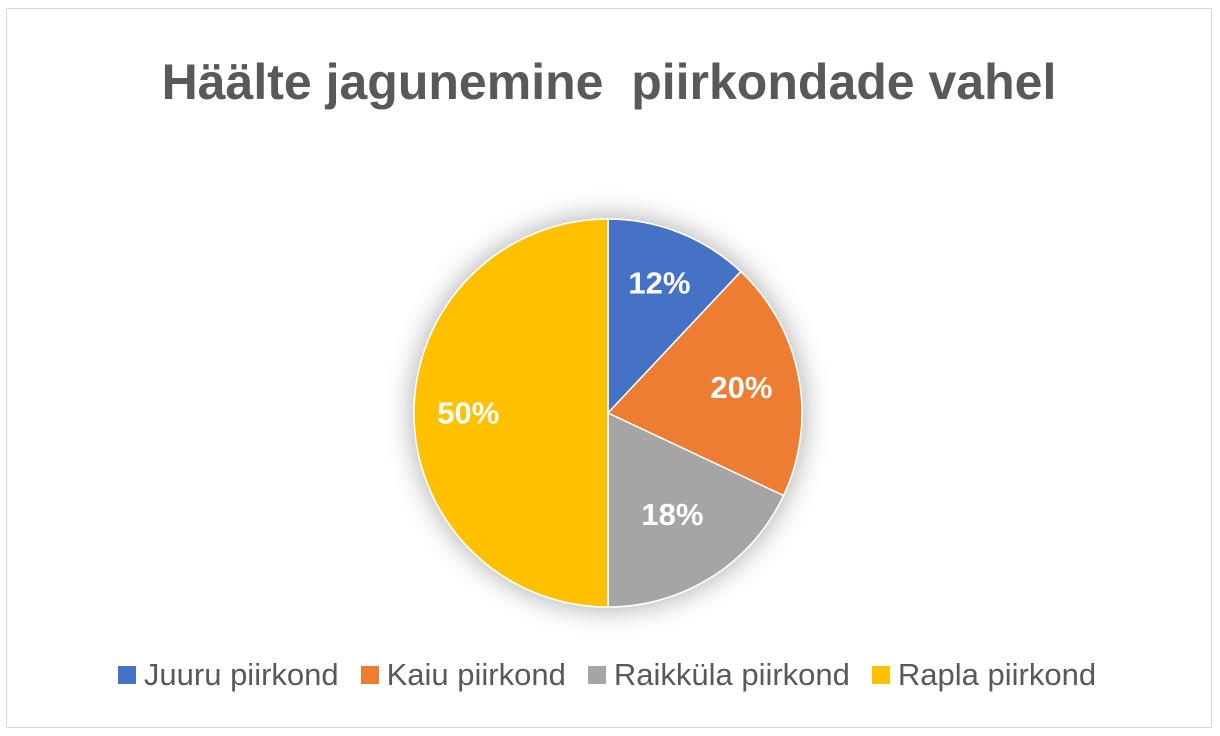  What do you see at coordinates (476, 674) in the screenshot?
I see `legend-label-1: Kaiu piirkond` at bounding box center [476, 674].